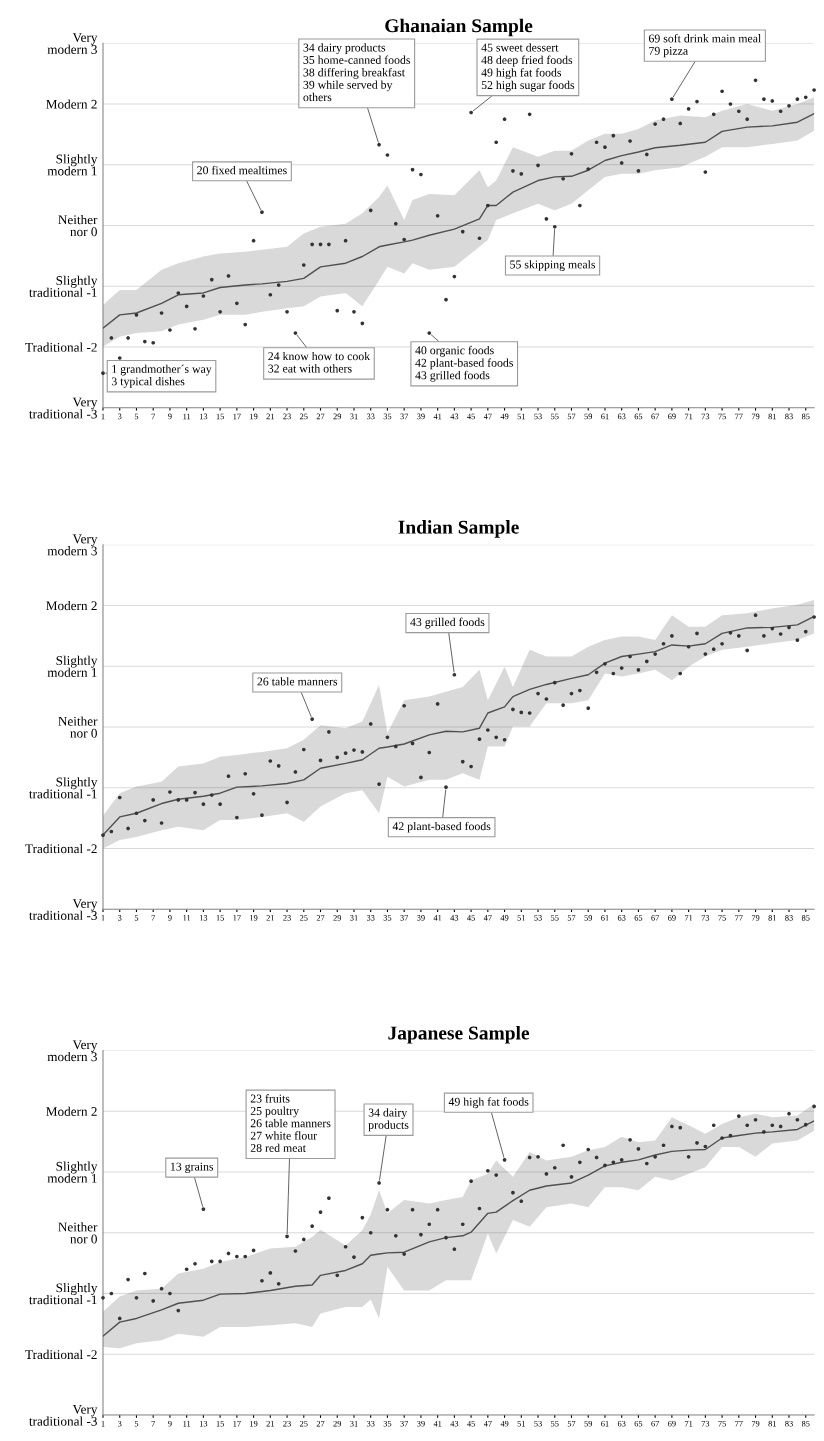 This screenshot has height=1441, width=824. Describe the element at coordinates (357, 72) in the screenshot. I see `annotation: 34 dairy products 35 home-canned foods 38 differing breakfast 39 while served by others` at that location.